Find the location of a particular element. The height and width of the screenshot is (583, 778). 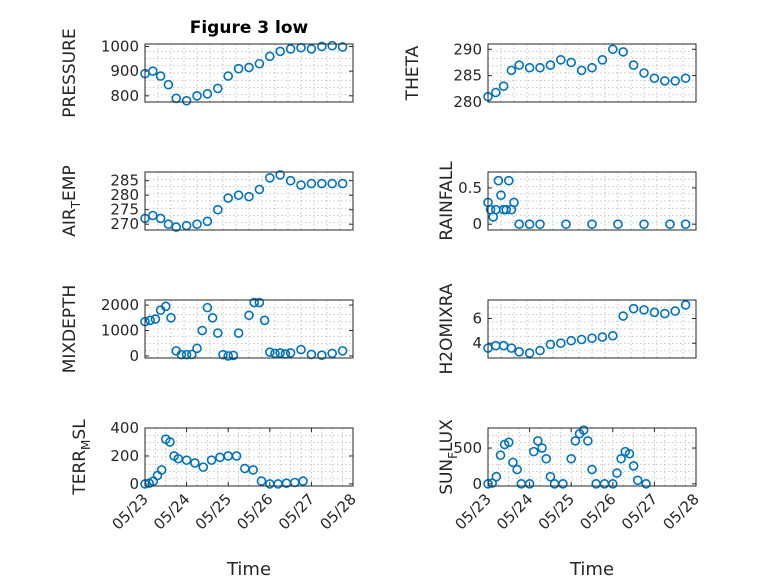

y-tick-label: 1000 is located at coordinates (120, 46).